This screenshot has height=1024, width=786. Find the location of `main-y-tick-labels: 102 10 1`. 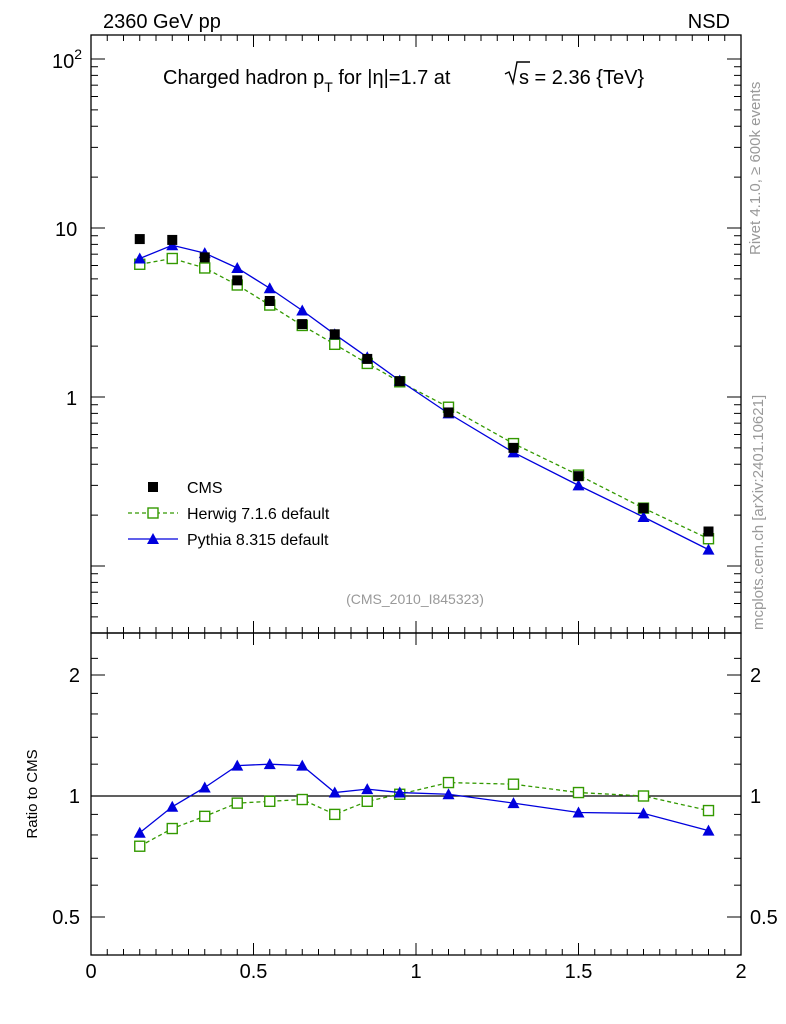

main-y-tick-labels: 102 10 1 is located at coordinates (67, 228).